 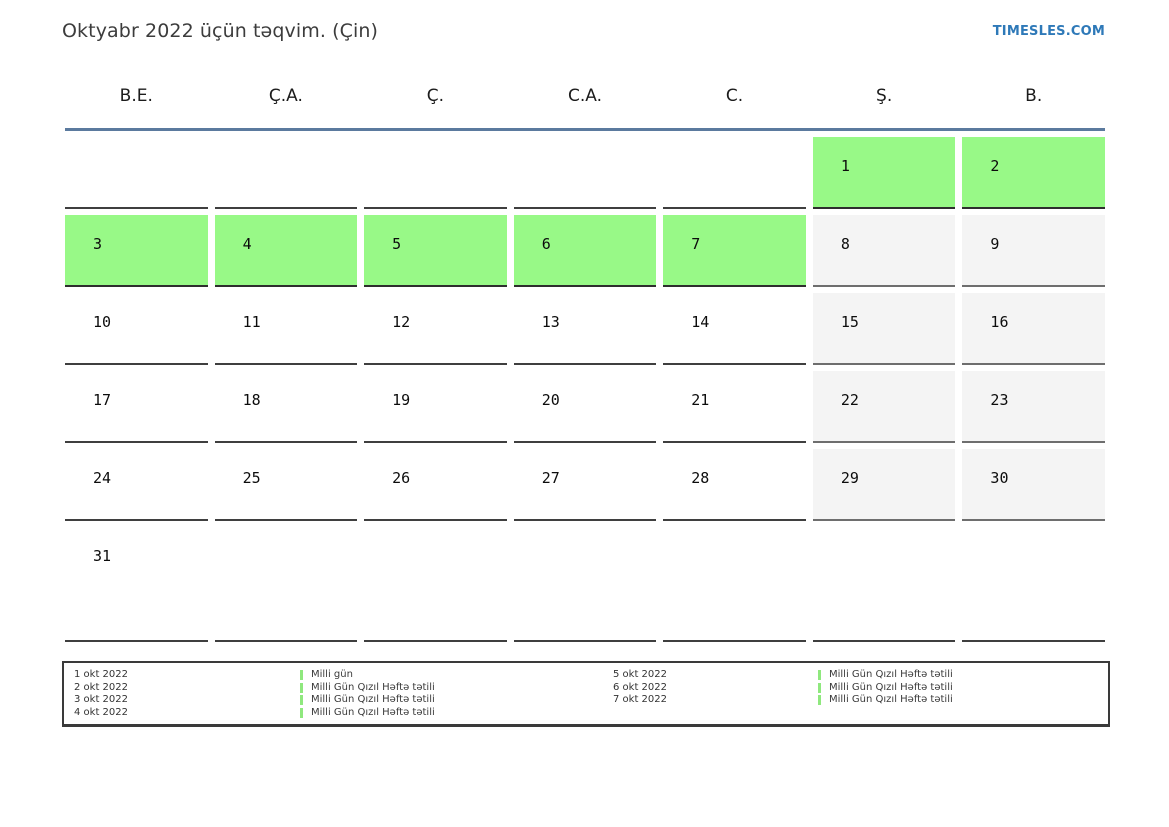 What do you see at coordinates (1048, 31) in the screenshot?
I see `brand-link: TIMESLES.COM` at bounding box center [1048, 31].